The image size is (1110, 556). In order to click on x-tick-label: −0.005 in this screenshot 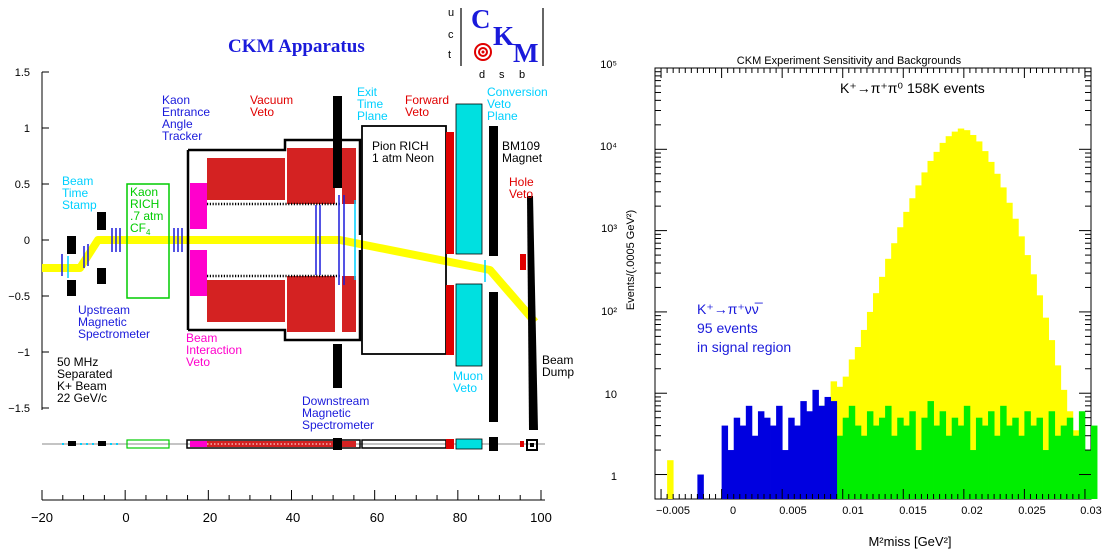, I will do `click(673, 511)`.